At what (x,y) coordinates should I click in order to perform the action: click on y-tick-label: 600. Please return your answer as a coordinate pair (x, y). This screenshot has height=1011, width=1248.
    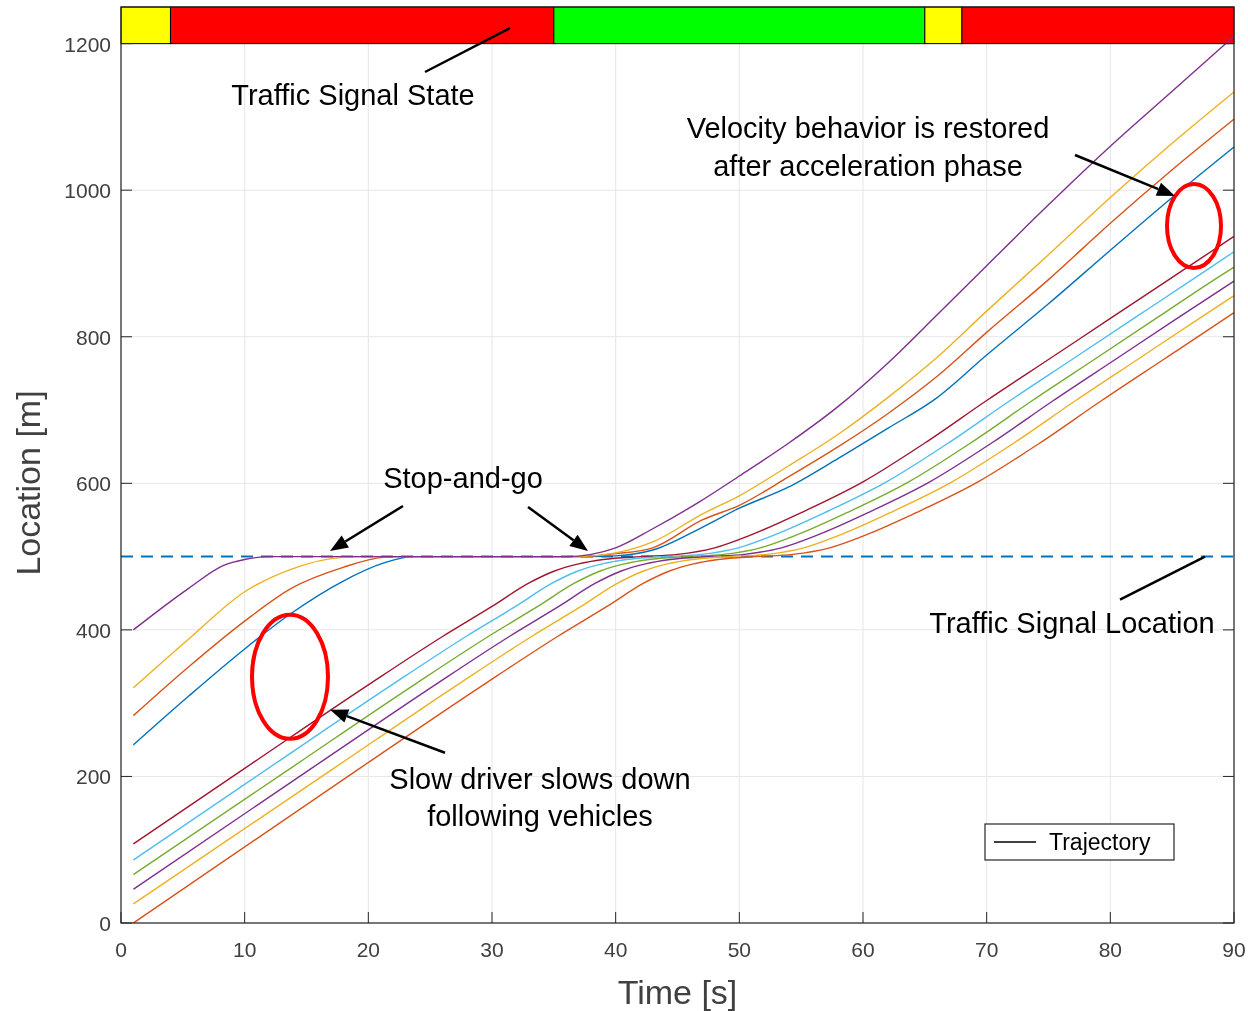
    Looking at the image, I should click on (93, 484).